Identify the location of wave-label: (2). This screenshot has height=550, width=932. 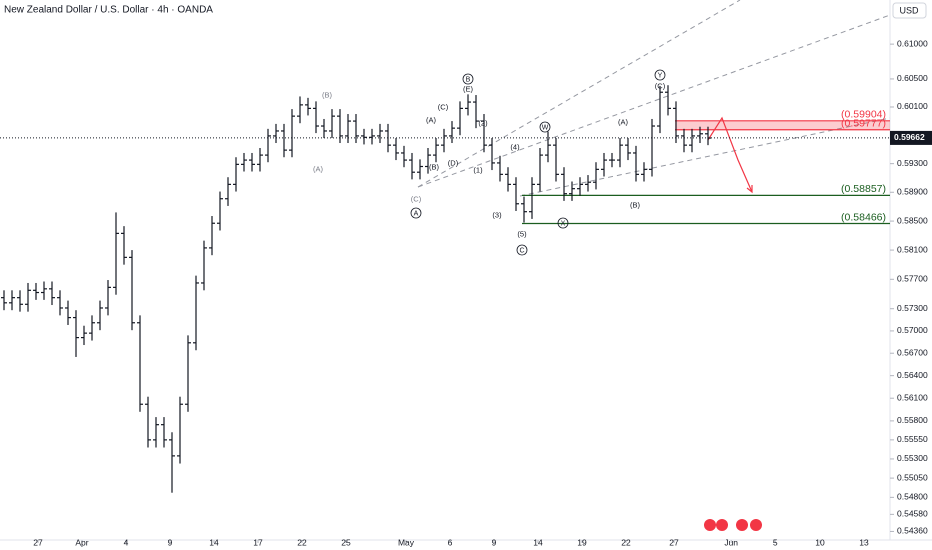
(483, 122).